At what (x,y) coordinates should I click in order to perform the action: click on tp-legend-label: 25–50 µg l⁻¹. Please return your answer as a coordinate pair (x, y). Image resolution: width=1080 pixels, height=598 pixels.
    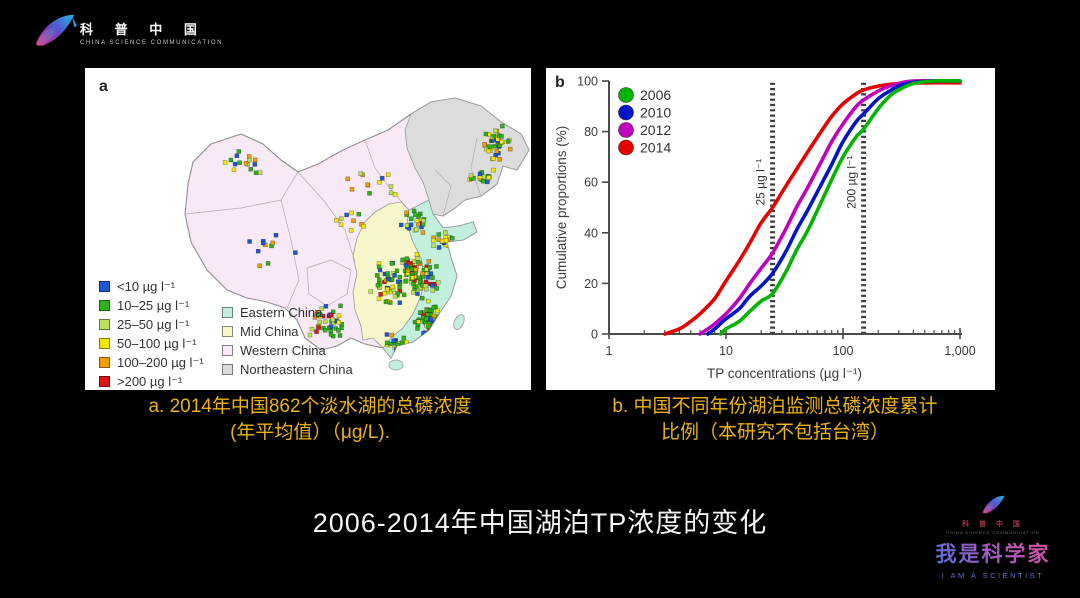
    Looking at the image, I should click on (153, 324).